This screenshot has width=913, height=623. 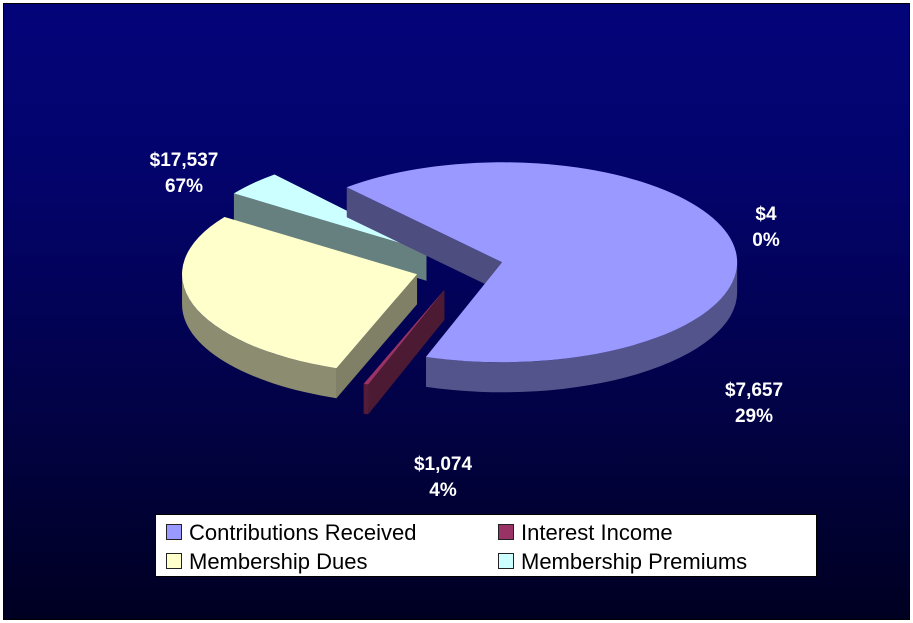 I want to click on pie-slice-dues, so click(x=300, y=292).